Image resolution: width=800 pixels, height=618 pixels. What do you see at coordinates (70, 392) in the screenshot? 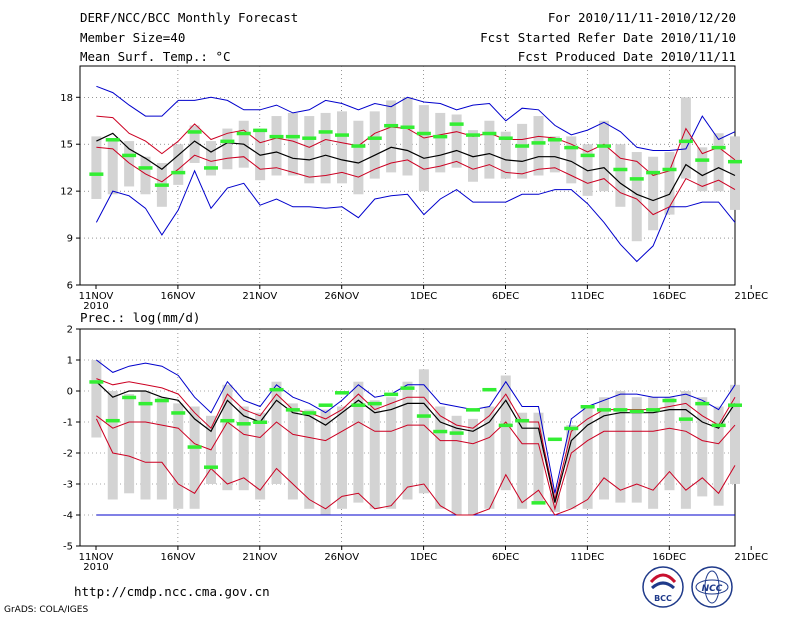
I see `prec-ytick-label: 0` at bounding box center [70, 392].